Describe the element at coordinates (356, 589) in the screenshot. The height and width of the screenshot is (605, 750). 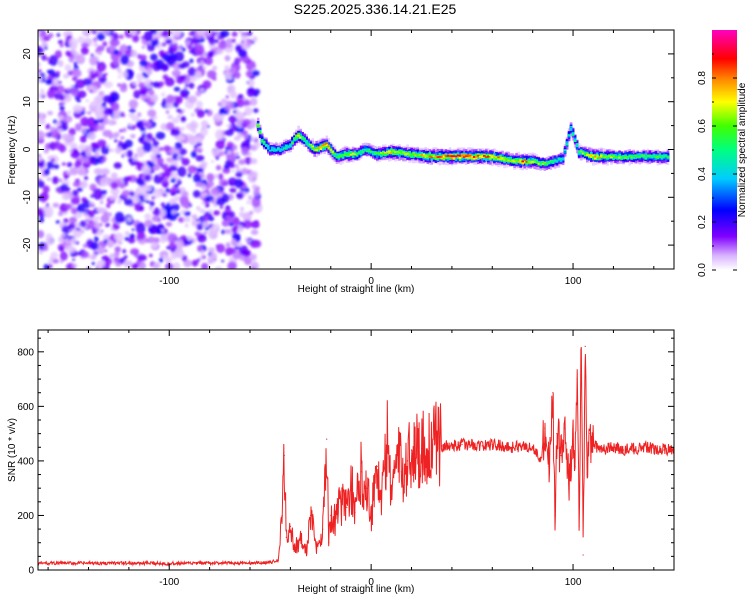
I see `snr-x-label: Height of straight line (km)` at that location.